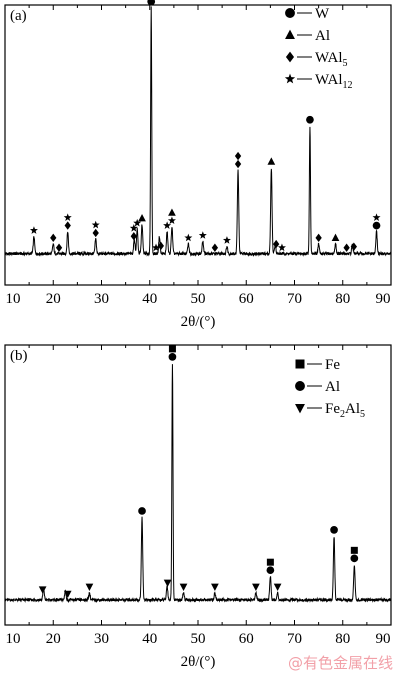  Describe the element at coordinates (290, 34) in the screenshot. I see `triangle-legend-icon` at that location.